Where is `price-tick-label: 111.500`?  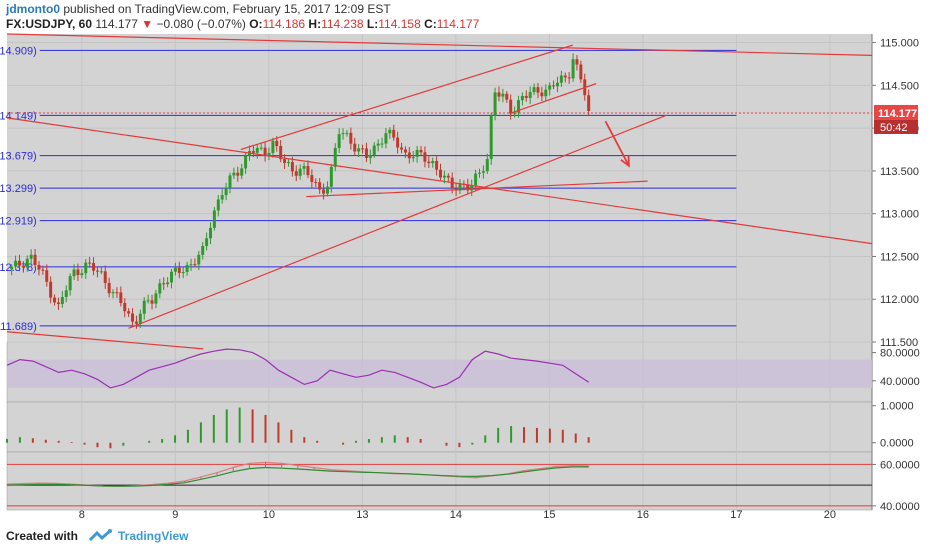 price-tick-label: 111.500 is located at coordinates (899, 343).